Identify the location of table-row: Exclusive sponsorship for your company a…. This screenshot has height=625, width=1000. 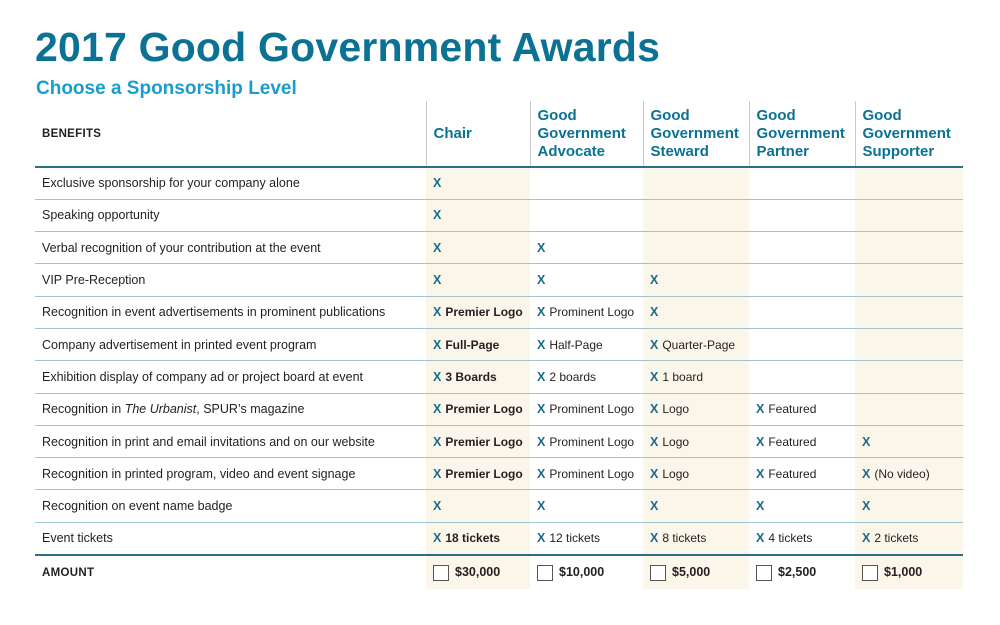
(499, 183).